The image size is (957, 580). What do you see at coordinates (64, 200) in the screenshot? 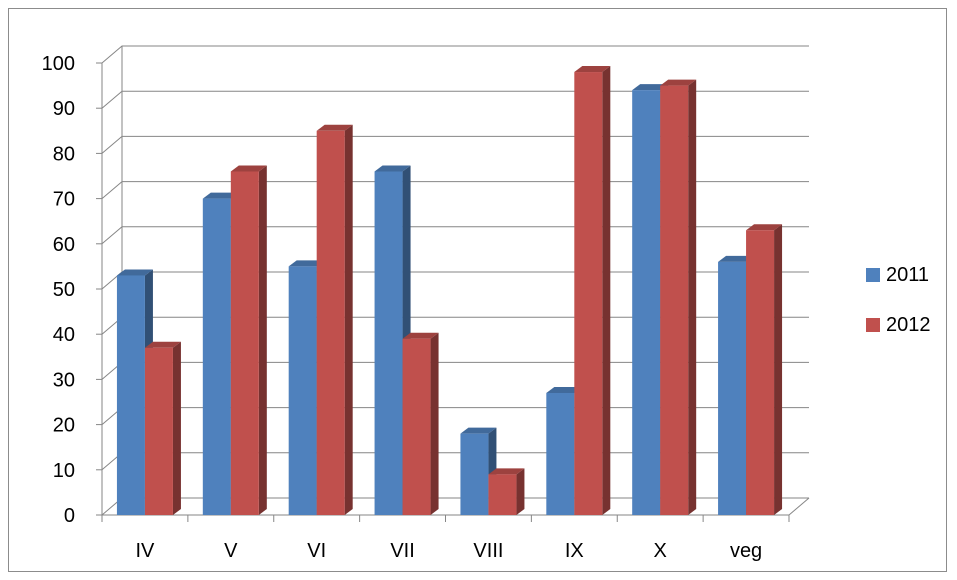
I see `y-tick-label: 70` at bounding box center [64, 200].